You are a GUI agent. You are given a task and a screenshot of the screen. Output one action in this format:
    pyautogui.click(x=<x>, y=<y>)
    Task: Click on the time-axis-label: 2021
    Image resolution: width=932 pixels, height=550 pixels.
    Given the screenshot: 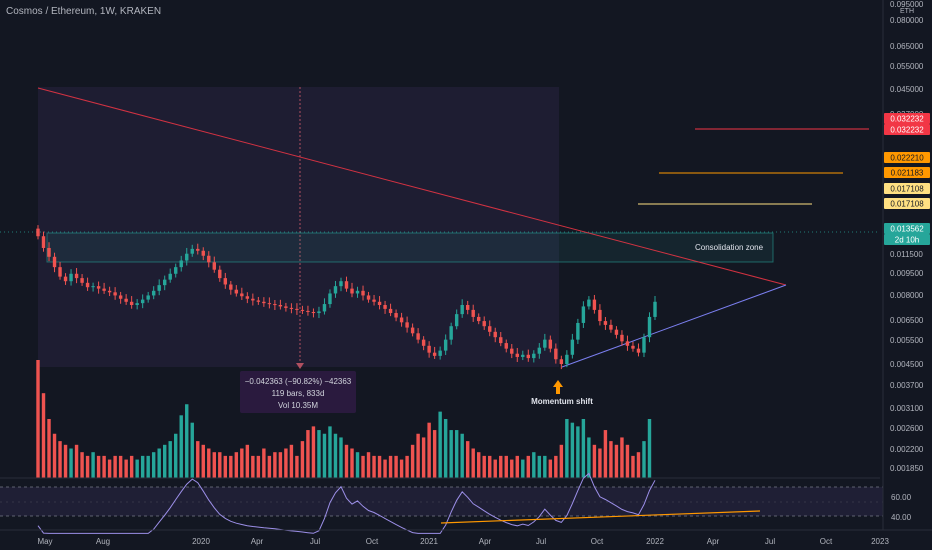 What is the action you would take?
    pyautogui.click(x=429, y=541)
    